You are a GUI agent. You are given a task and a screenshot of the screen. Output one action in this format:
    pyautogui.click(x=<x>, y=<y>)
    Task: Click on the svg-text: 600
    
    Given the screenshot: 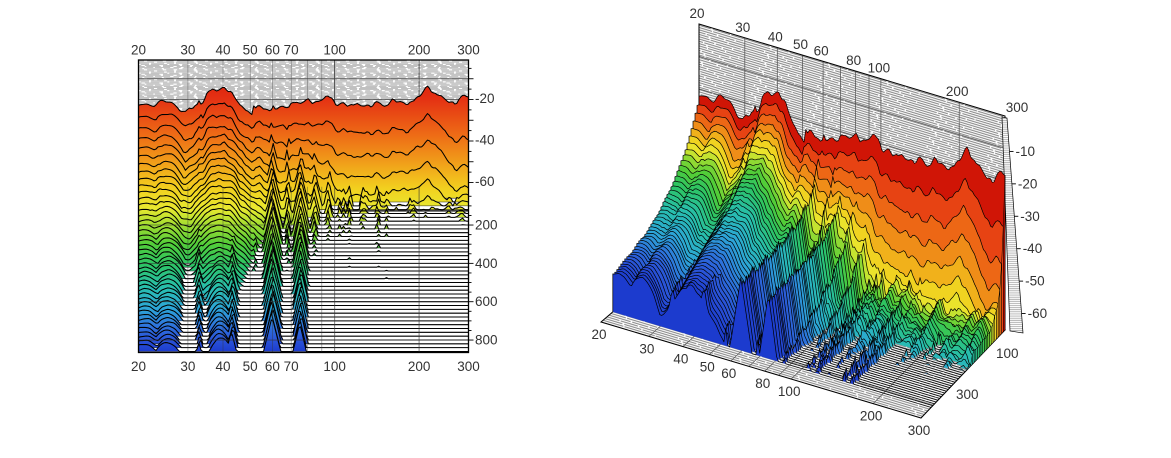 What is the action you would take?
    pyautogui.click(x=486, y=301)
    